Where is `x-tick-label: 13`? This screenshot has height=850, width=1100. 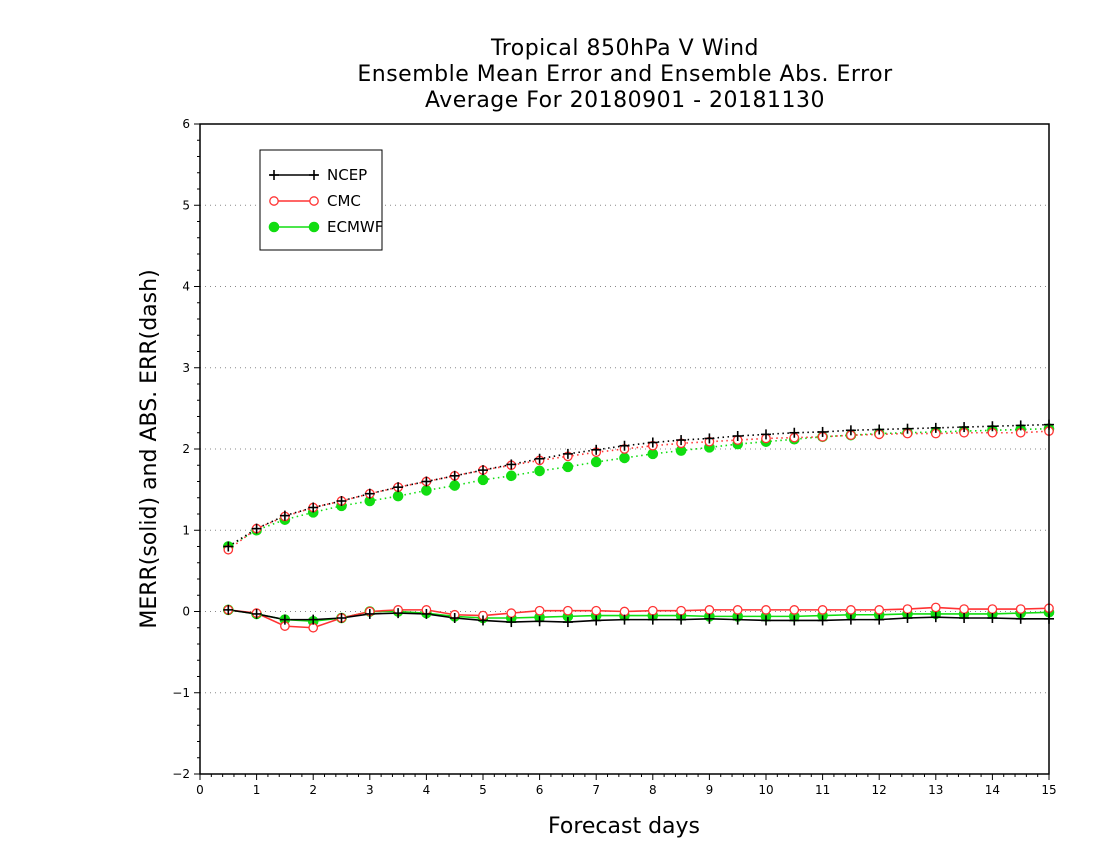 x-tick-label: 13 is located at coordinates (935, 790).